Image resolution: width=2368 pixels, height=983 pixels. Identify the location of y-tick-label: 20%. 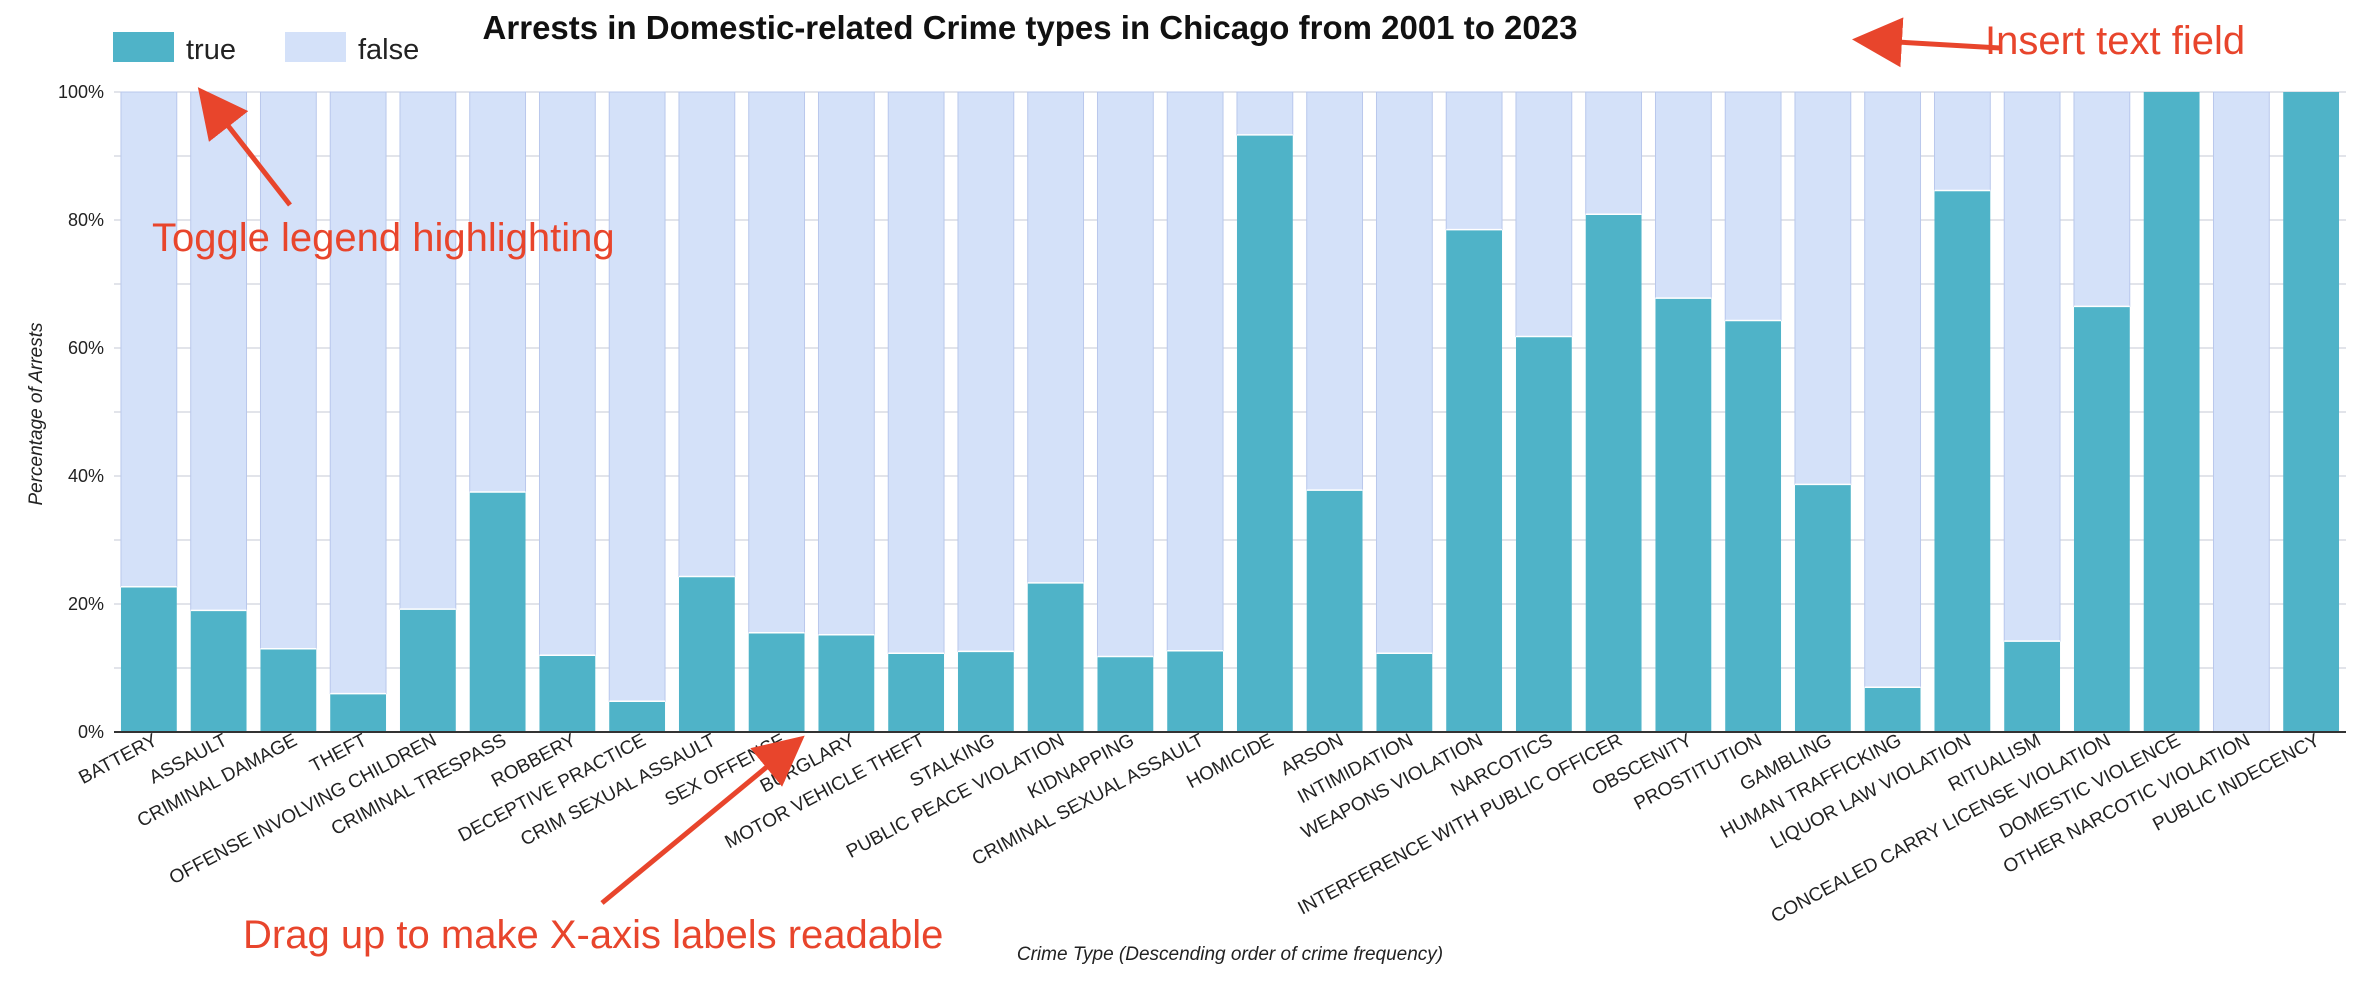
(86, 604).